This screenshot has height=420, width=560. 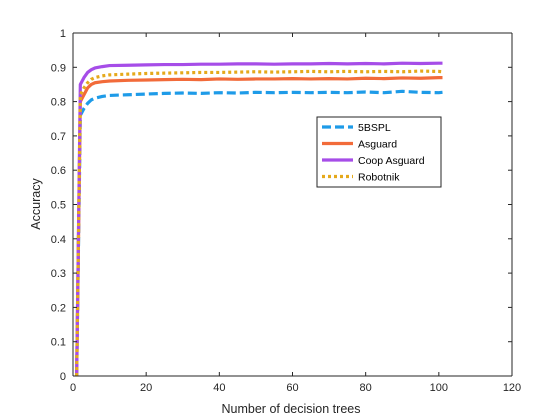 What do you see at coordinates (58, 274) in the screenshot?
I see `y-tick-label: 0.3` at bounding box center [58, 274].